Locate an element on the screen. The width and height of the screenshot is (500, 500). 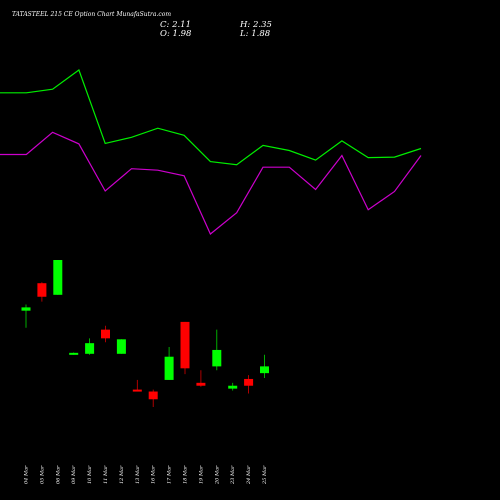
candle-24-mar is located at coordinates (249, 384).